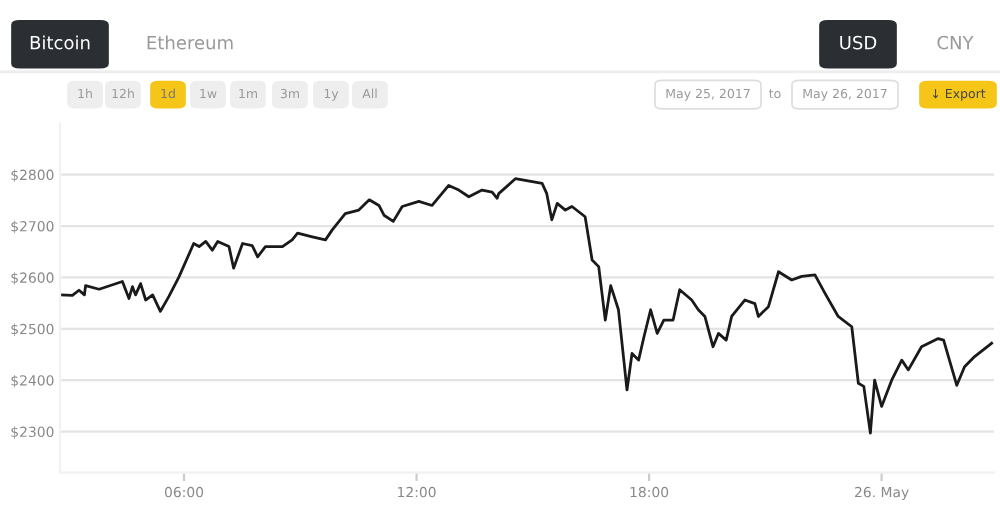 The image size is (1000, 520). Describe the element at coordinates (190, 42) in the screenshot. I see `text: Ethereum` at that location.